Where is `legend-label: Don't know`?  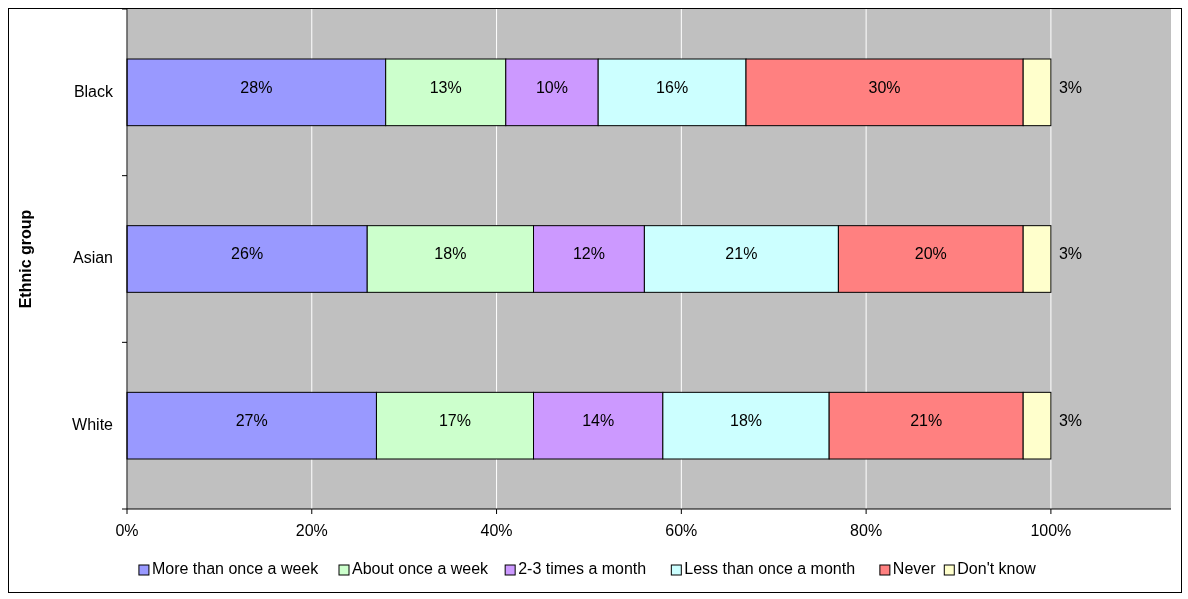 legend-label: Don't know is located at coordinates (997, 569).